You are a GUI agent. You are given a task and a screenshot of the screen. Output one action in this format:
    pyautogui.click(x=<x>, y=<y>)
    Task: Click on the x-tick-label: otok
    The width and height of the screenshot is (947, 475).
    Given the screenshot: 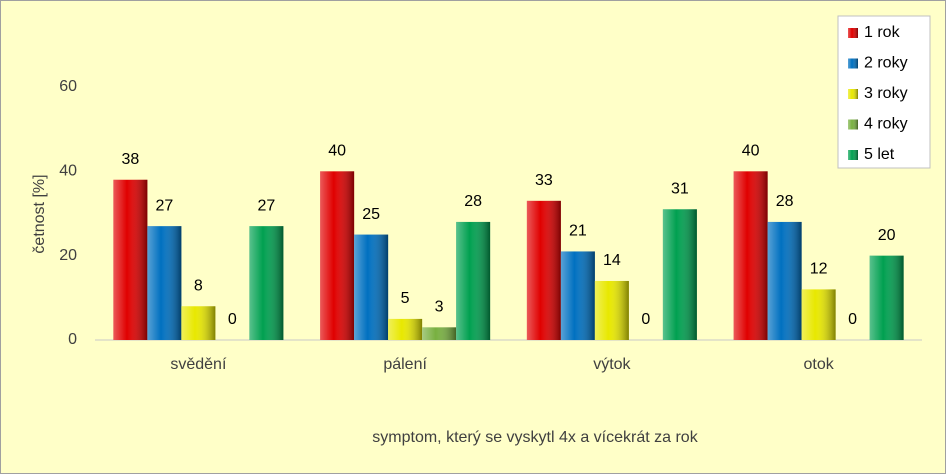 What is the action you would take?
    pyautogui.click(x=819, y=364)
    